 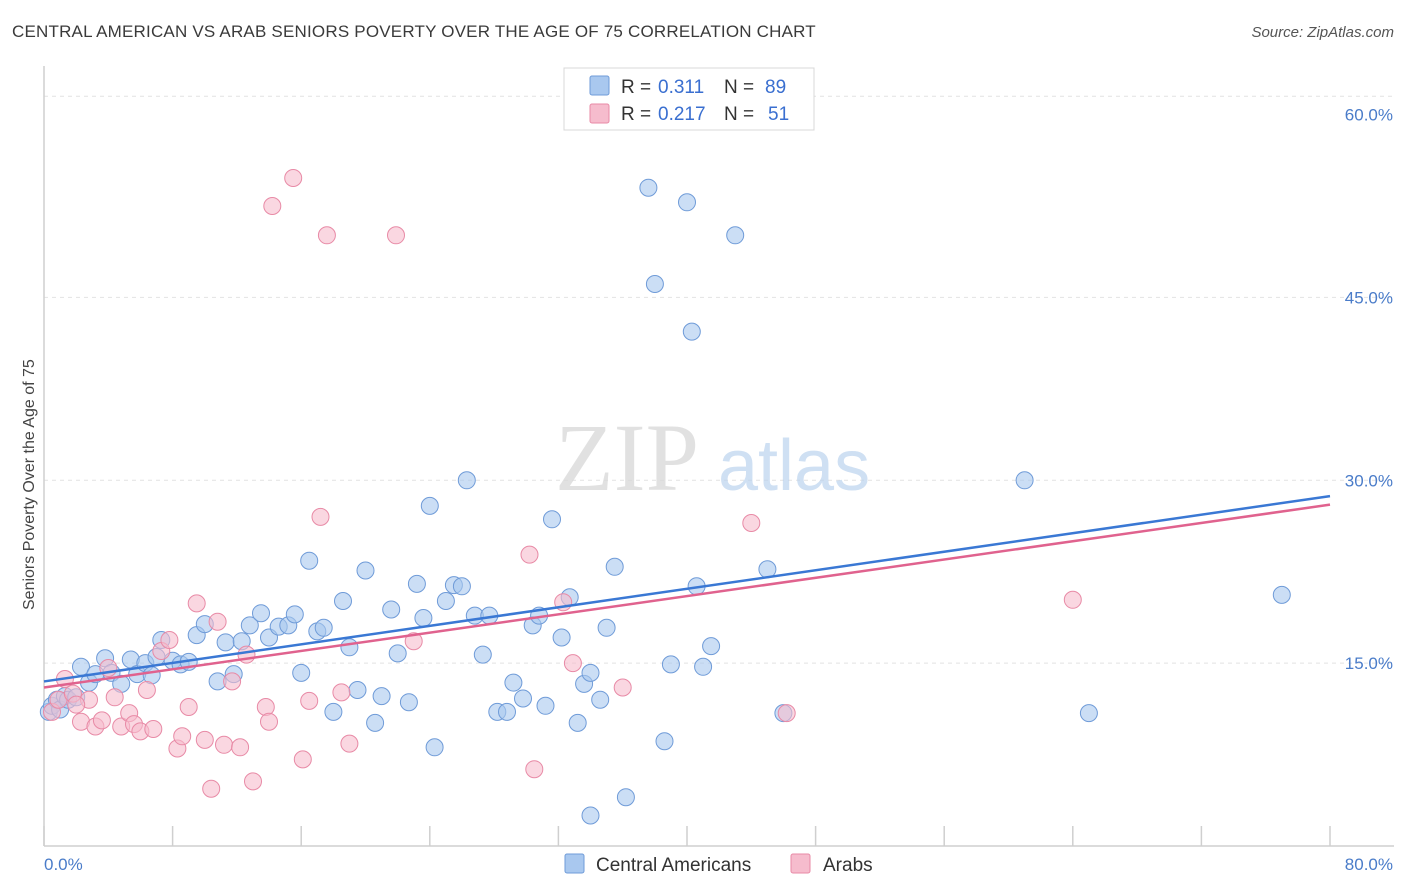 I want to click on watermark: ZIP atlas, so click(x=712, y=457).